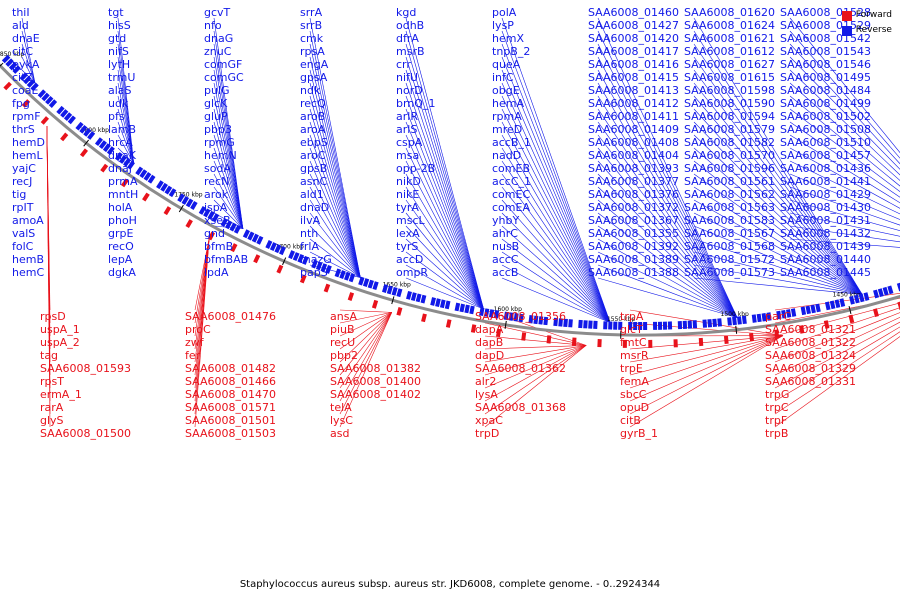 The height and width of the screenshot is (600, 900). Describe the element at coordinates (313, 168) in the screenshot. I see `gene-label: gpsB` at that location.